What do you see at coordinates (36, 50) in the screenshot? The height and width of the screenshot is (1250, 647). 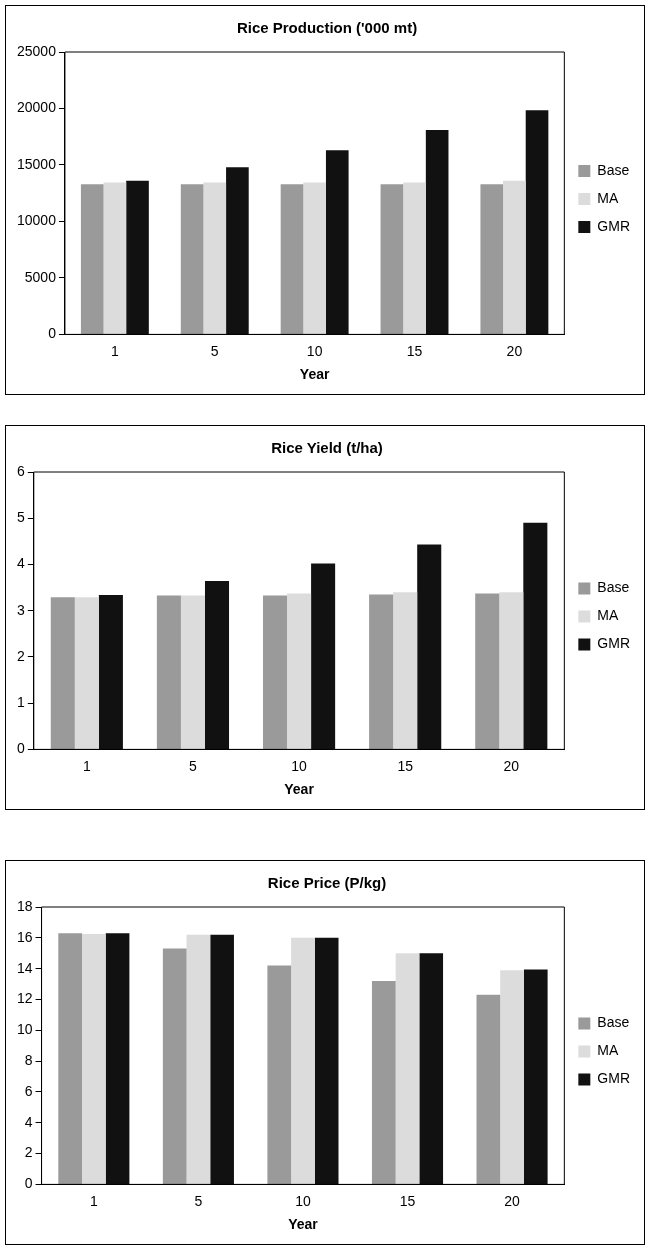 I see `y-tick-label: 25000` at bounding box center [36, 50].